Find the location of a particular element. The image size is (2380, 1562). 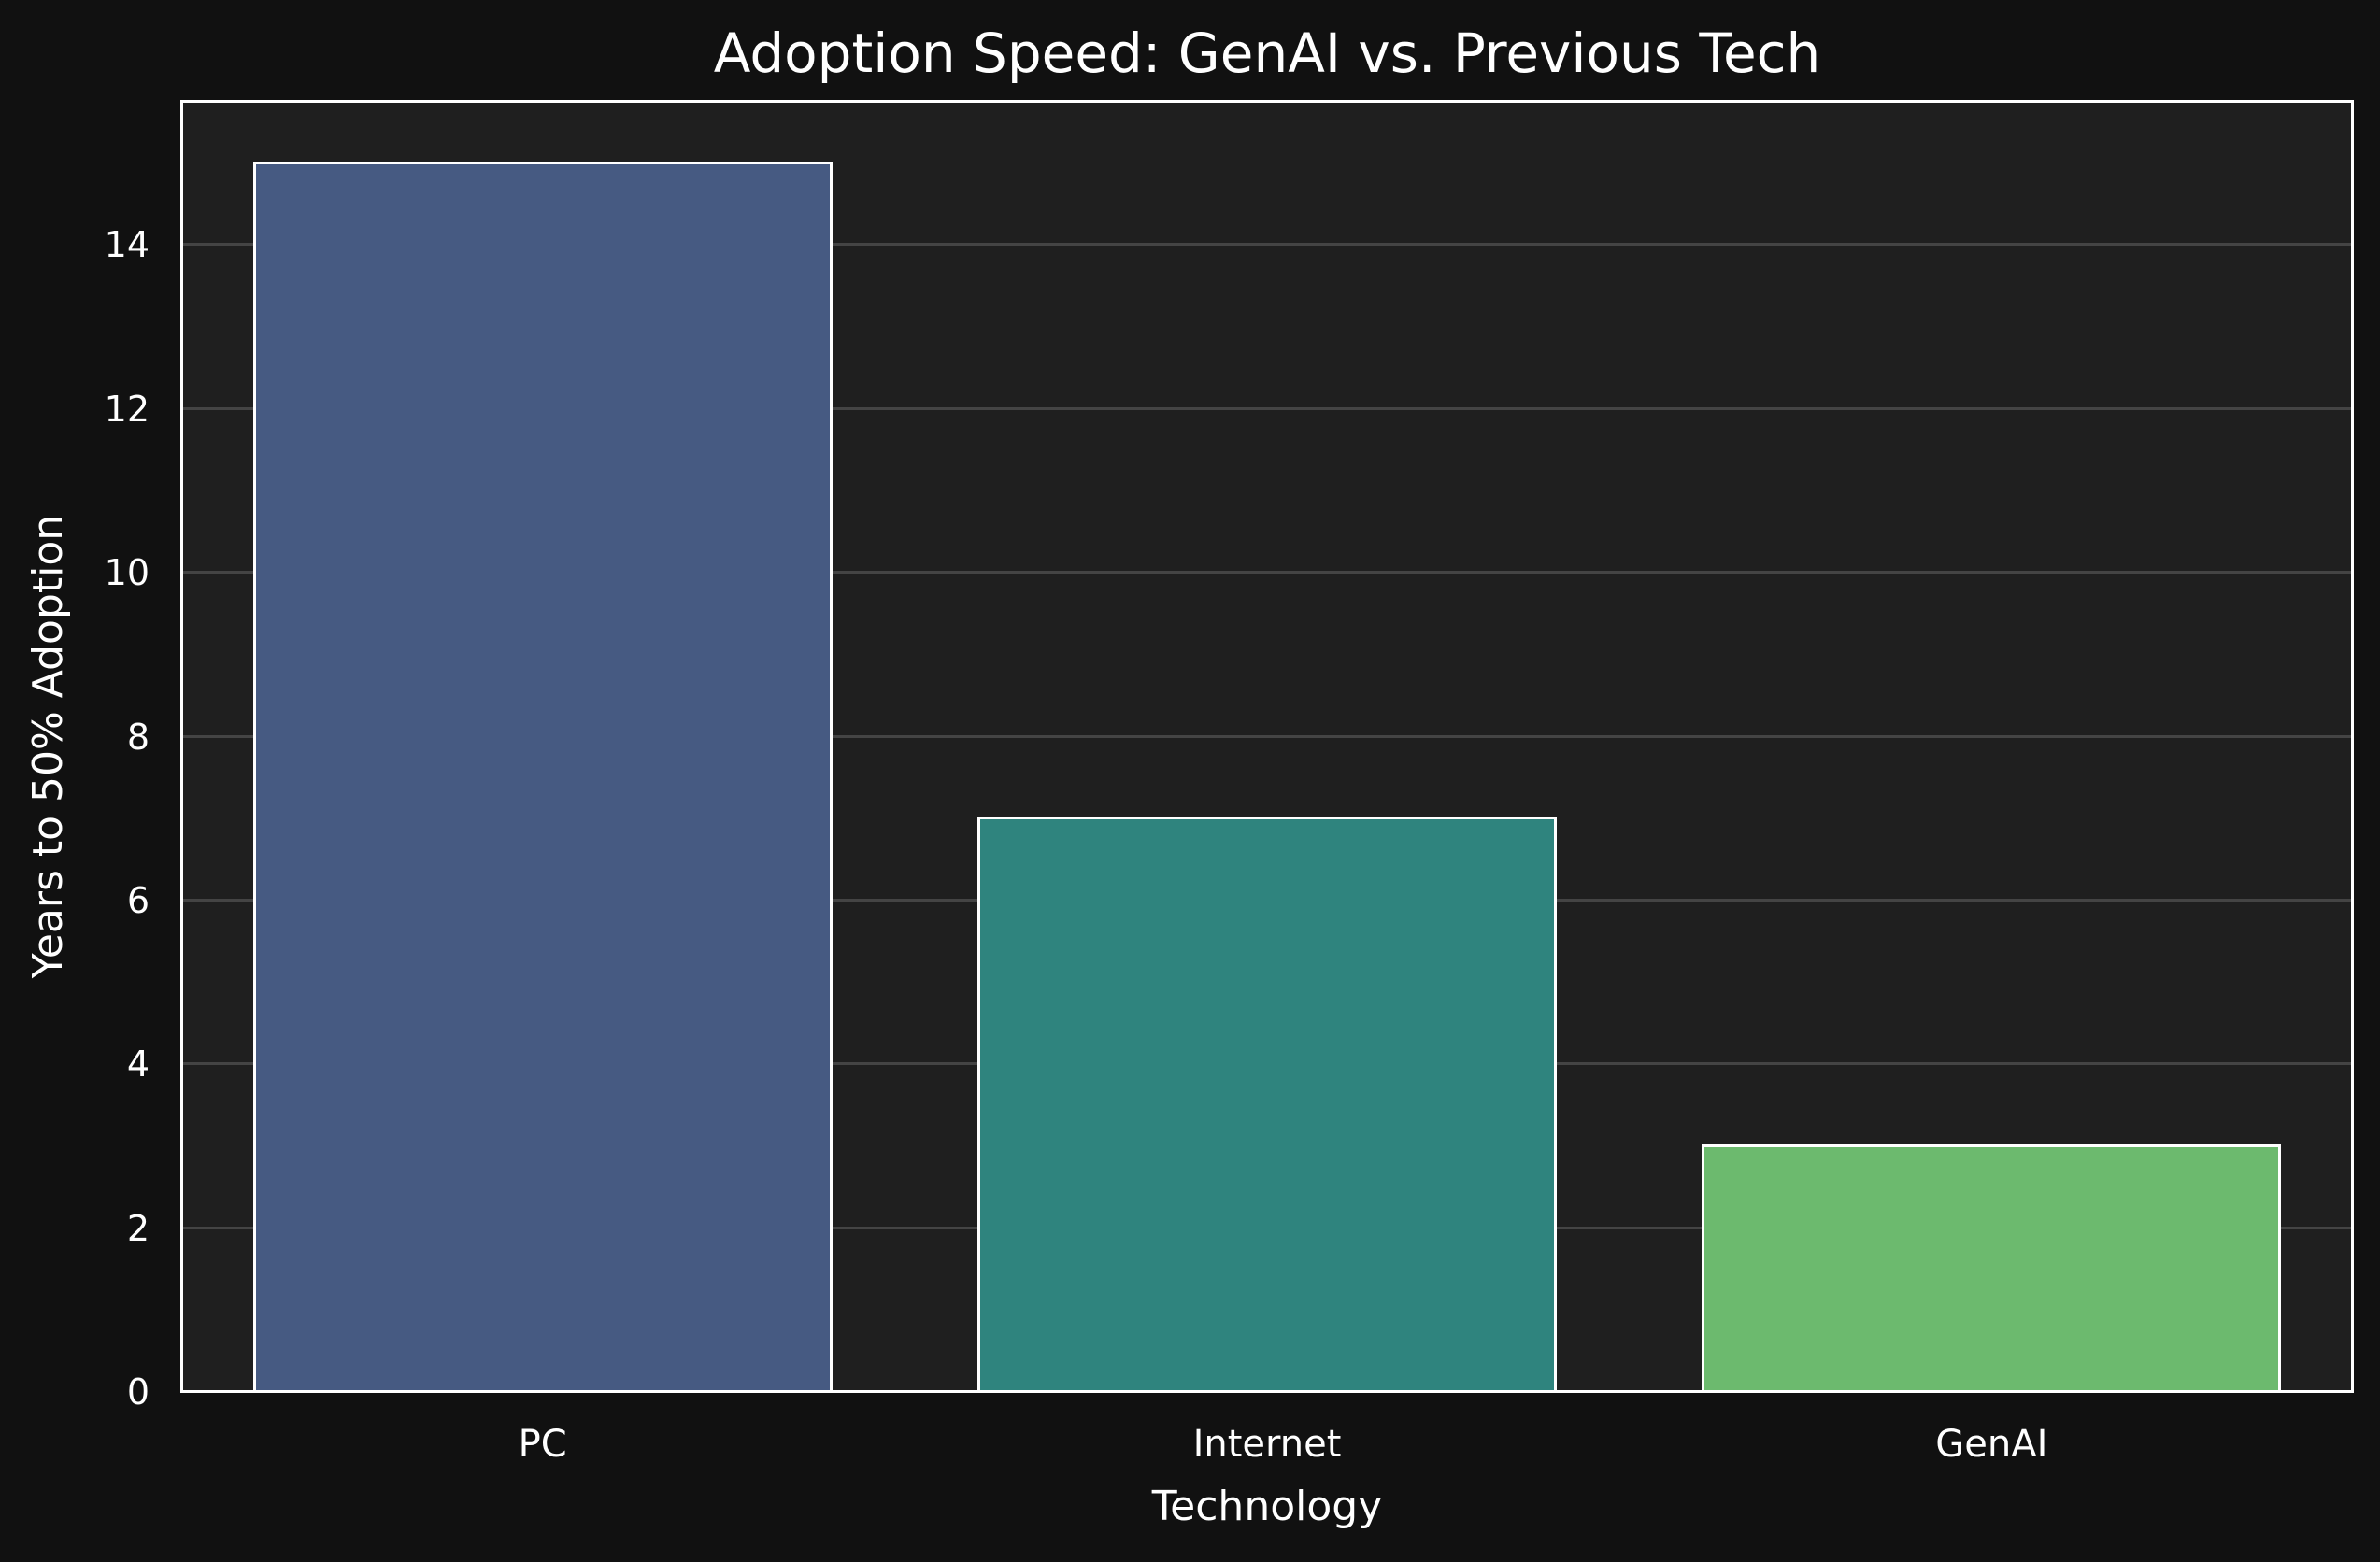

chart-title: Adoption Speed: GenAI vs. Previous Tech is located at coordinates (1267, 53).